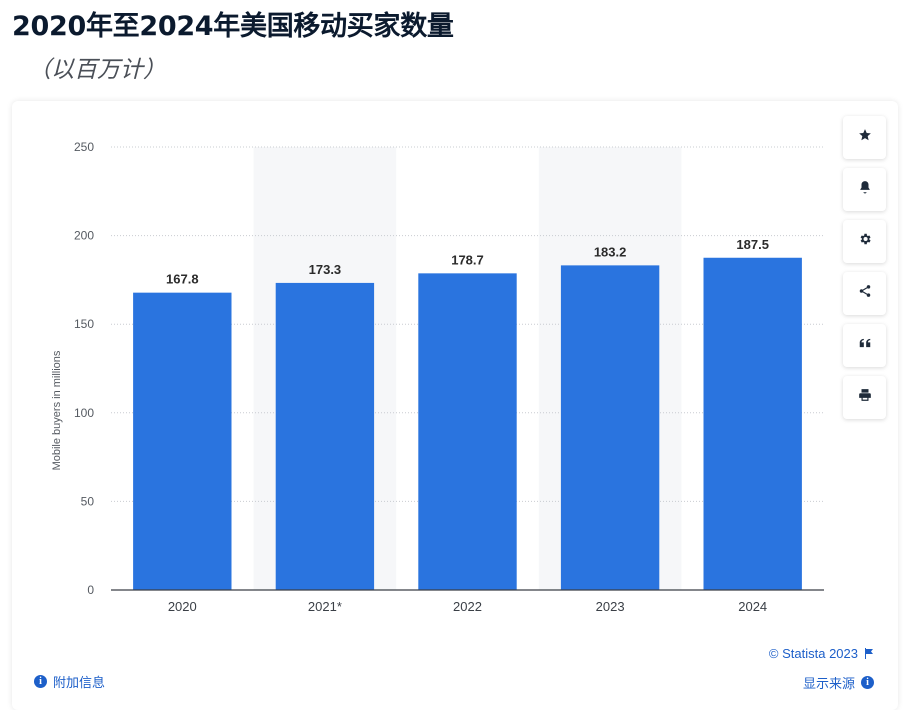 The image size is (903, 710). Describe the element at coordinates (325, 606) in the screenshot. I see `x-tick-label: 2021*` at that location.